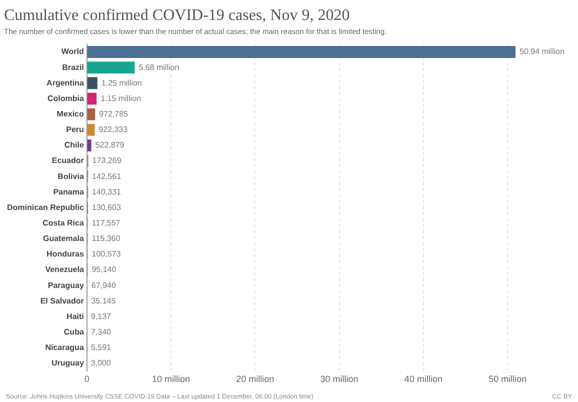  I want to click on y-tick-label: Cuba, so click(74, 331).